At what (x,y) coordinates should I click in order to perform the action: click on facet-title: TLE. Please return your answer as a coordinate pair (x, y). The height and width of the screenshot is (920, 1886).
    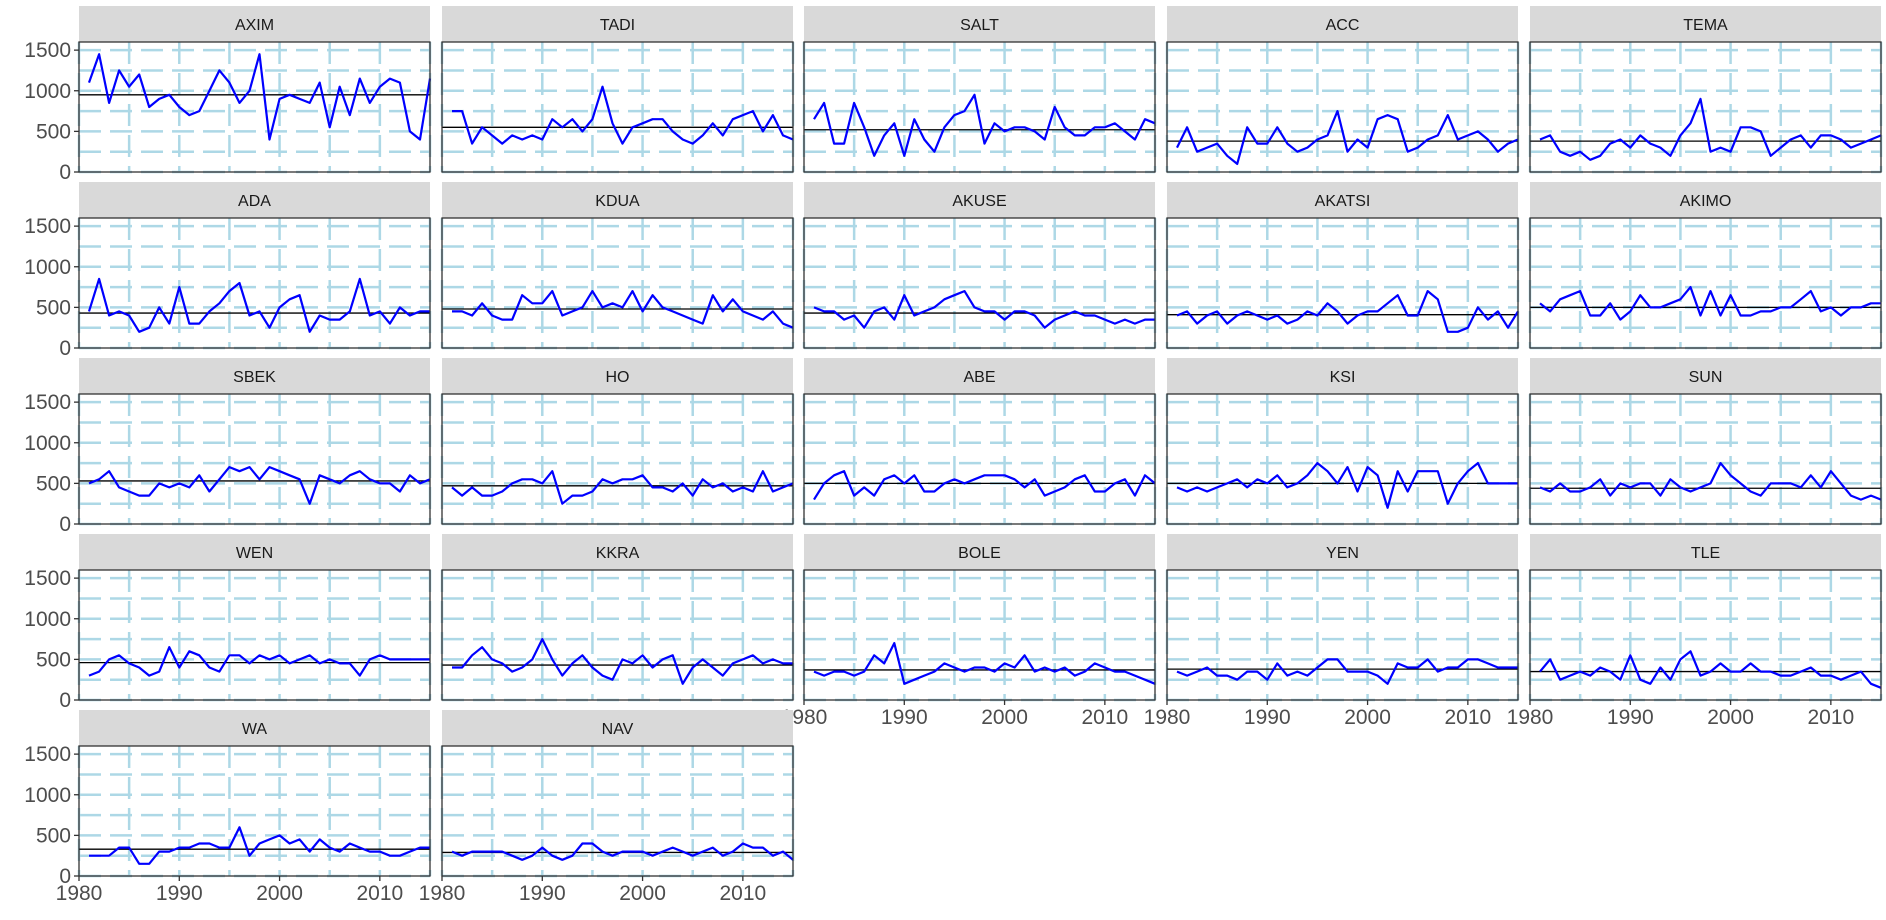
    Looking at the image, I should click on (1705, 553).